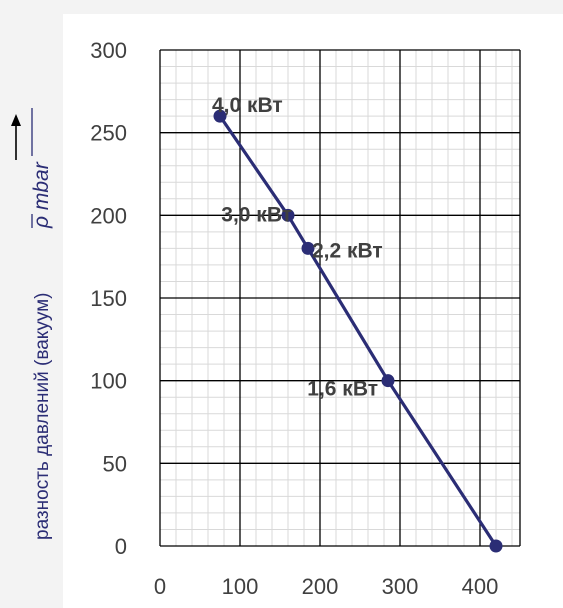  What do you see at coordinates (41, 195) in the screenshot?
I see `y-axis-unit-symbol: ρ mbar` at bounding box center [41, 195].